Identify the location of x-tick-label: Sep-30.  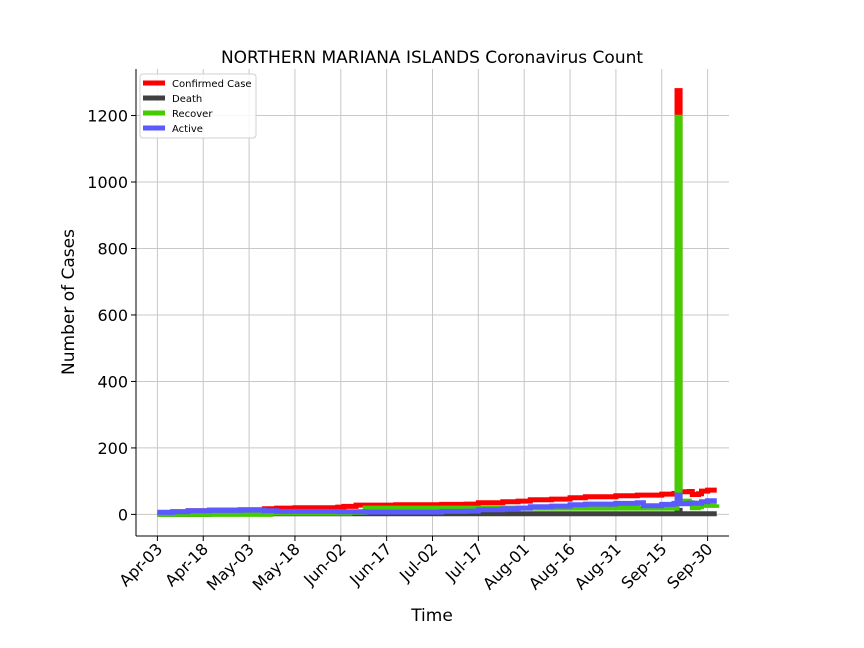
(689, 565).